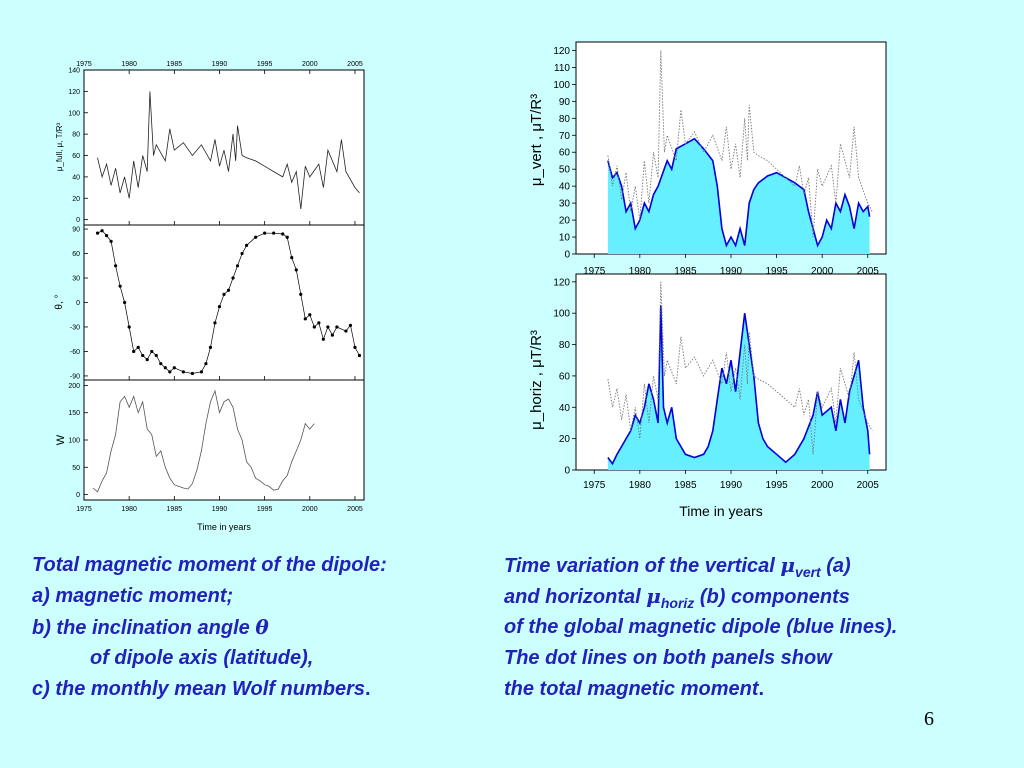  I want to click on left-bottom-year-label: 1995, so click(265, 509).